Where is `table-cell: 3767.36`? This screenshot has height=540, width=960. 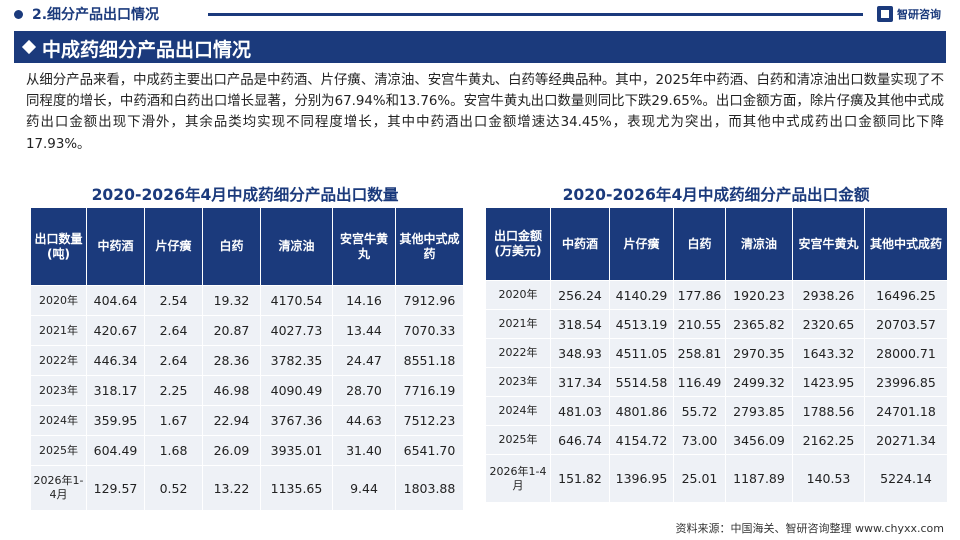 table-cell: 3767.36 is located at coordinates (296, 420).